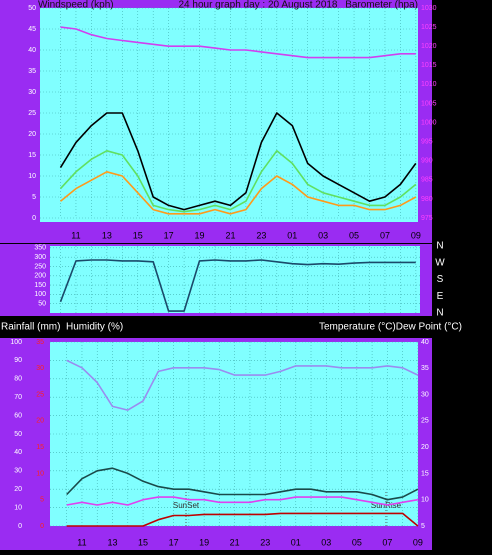  Describe the element at coordinates (34, 197) in the screenshot. I see `y-tick-label: 5` at that location.